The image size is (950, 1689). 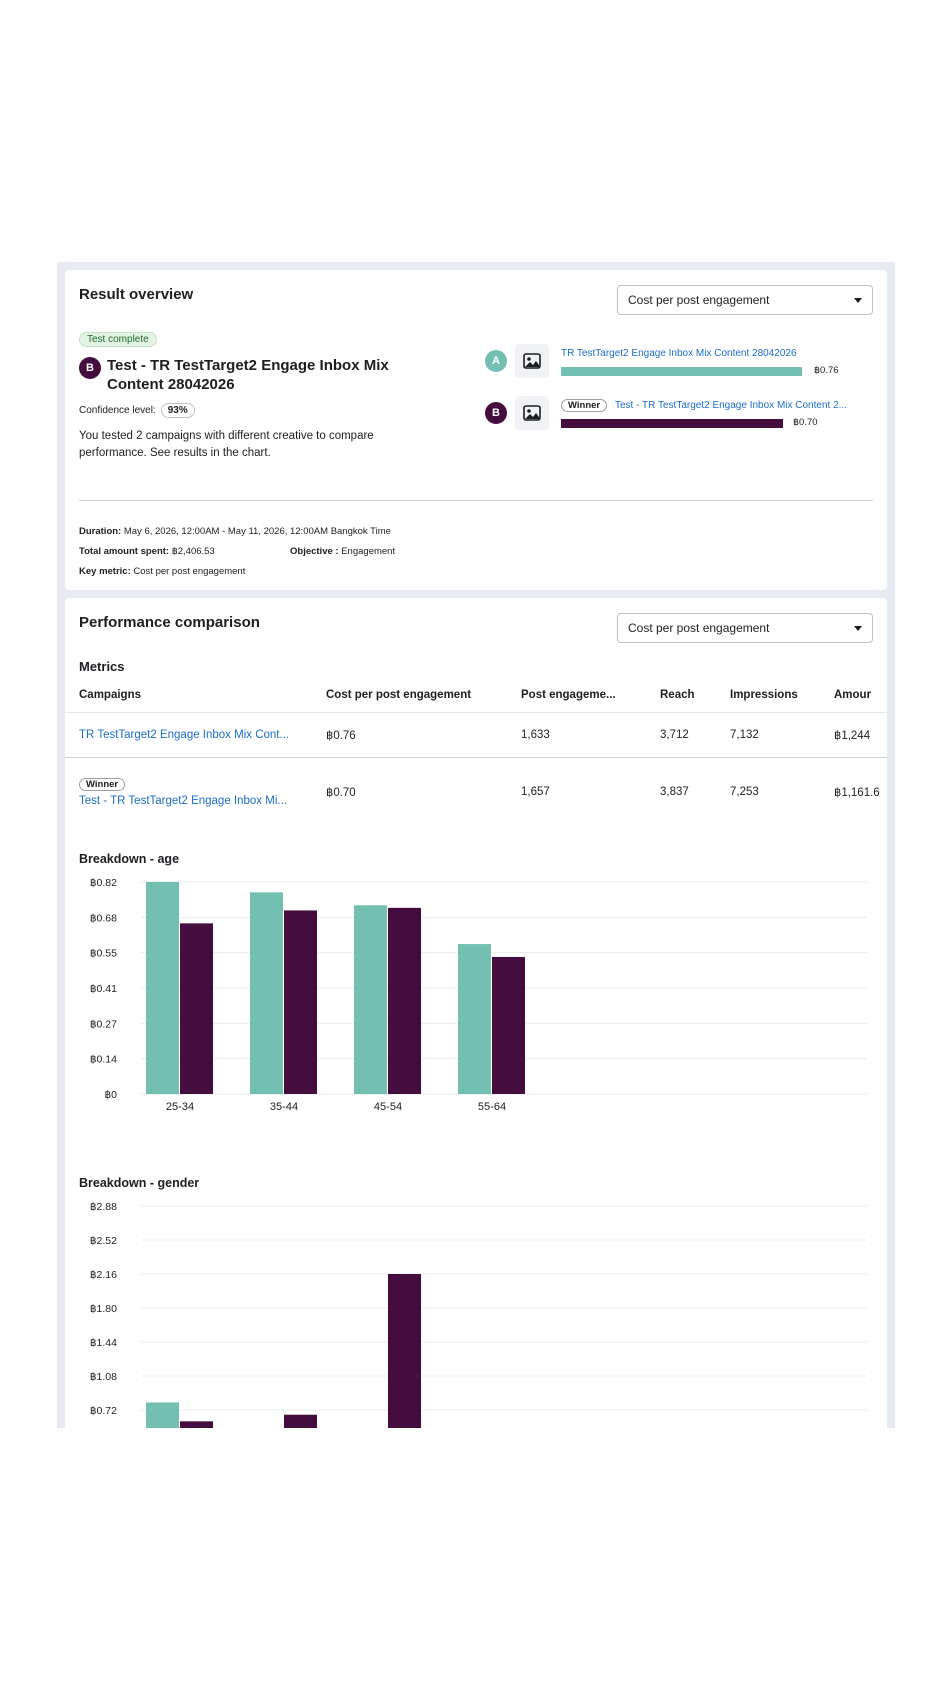 I want to click on campaign-b-image-icon, so click(x=532, y=413).